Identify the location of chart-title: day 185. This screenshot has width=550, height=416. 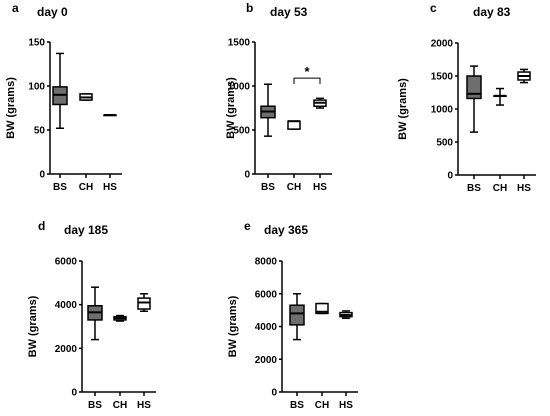
(86, 230).